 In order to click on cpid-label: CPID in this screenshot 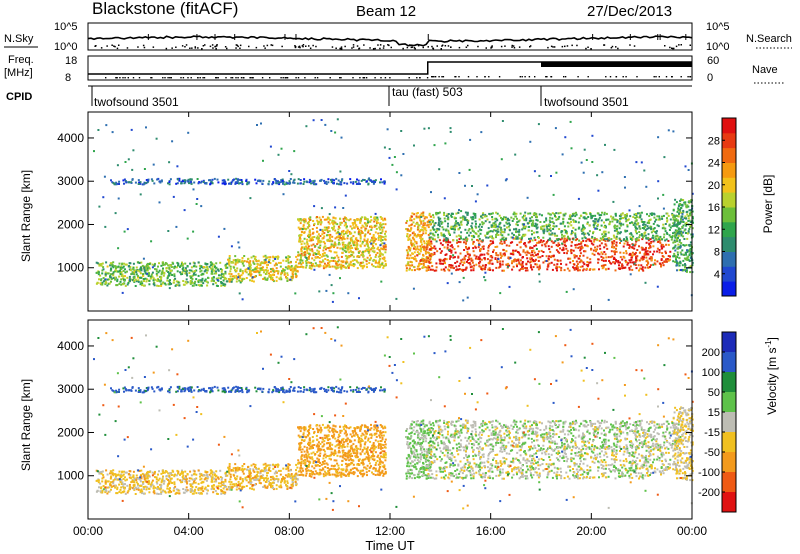, I will do `click(19, 97)`.